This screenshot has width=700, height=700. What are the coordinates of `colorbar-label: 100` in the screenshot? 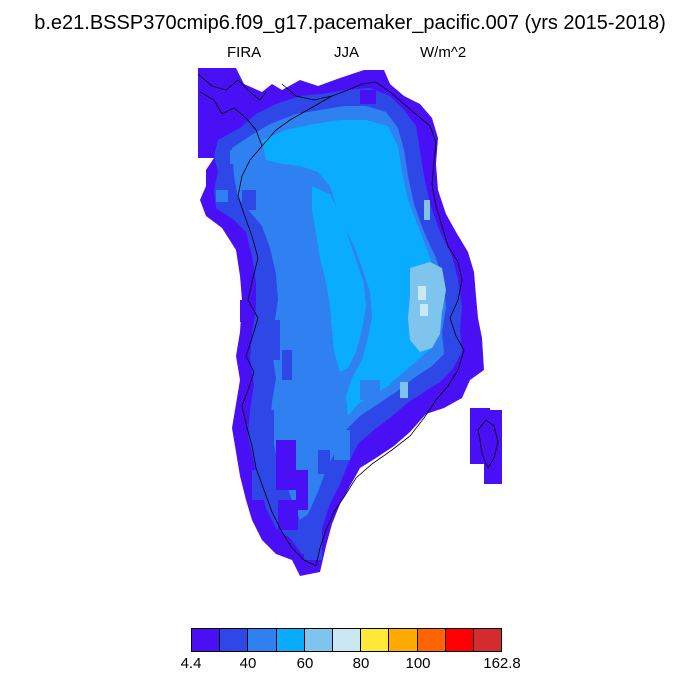 It's located at (418, 663).